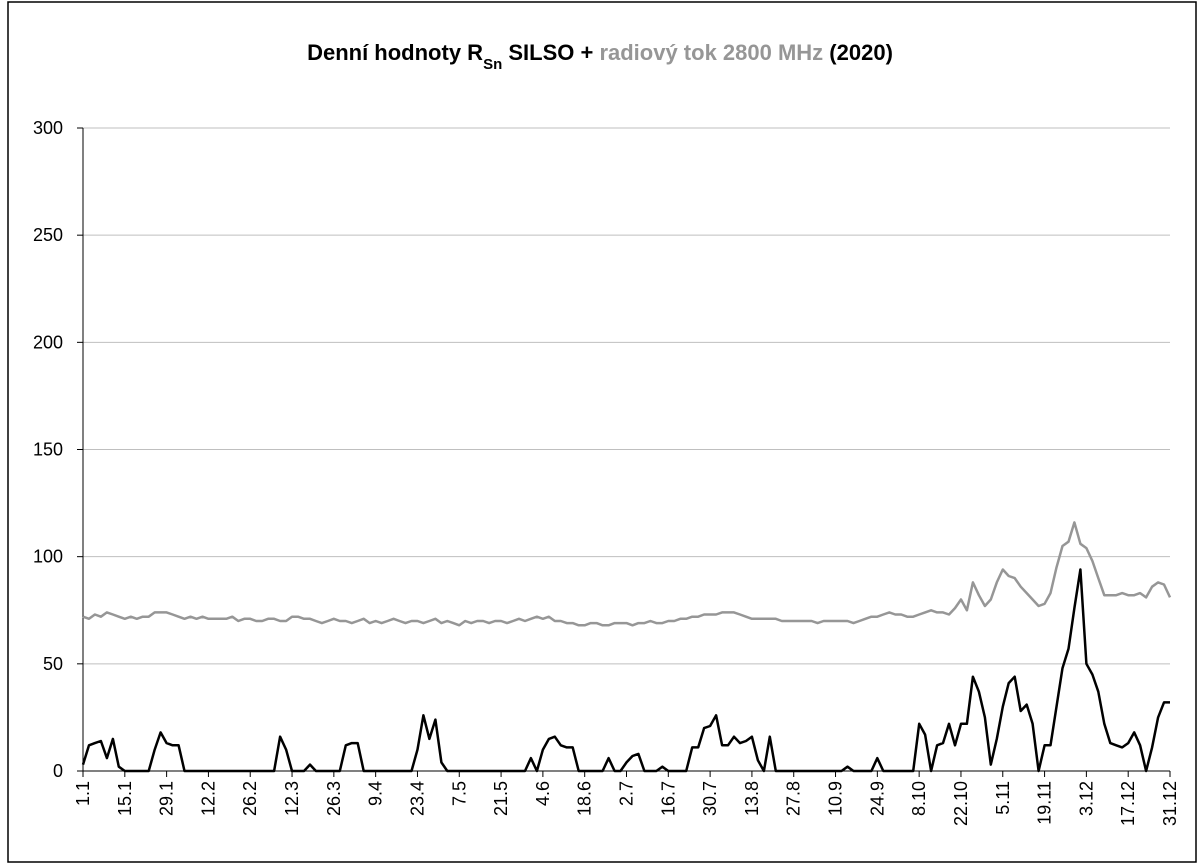  I want to click on series-line, so click(627, 574).